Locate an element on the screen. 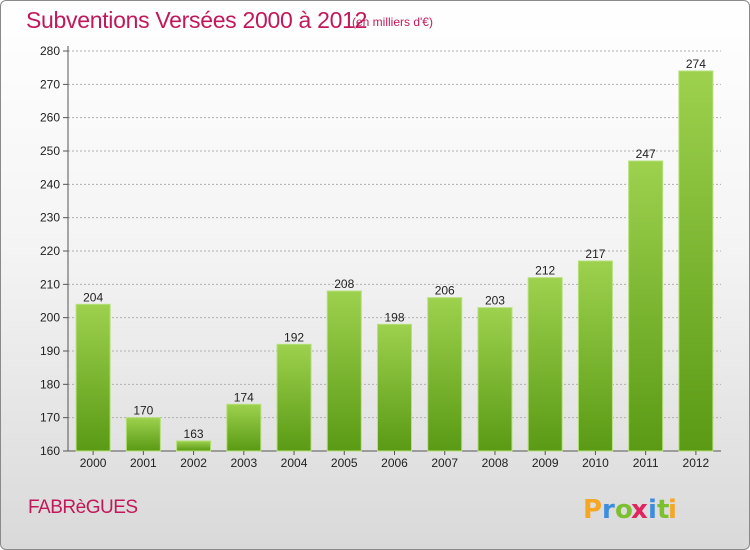 The image size is (750, 550). data-label: 274 is located at coordinates (696, 64).